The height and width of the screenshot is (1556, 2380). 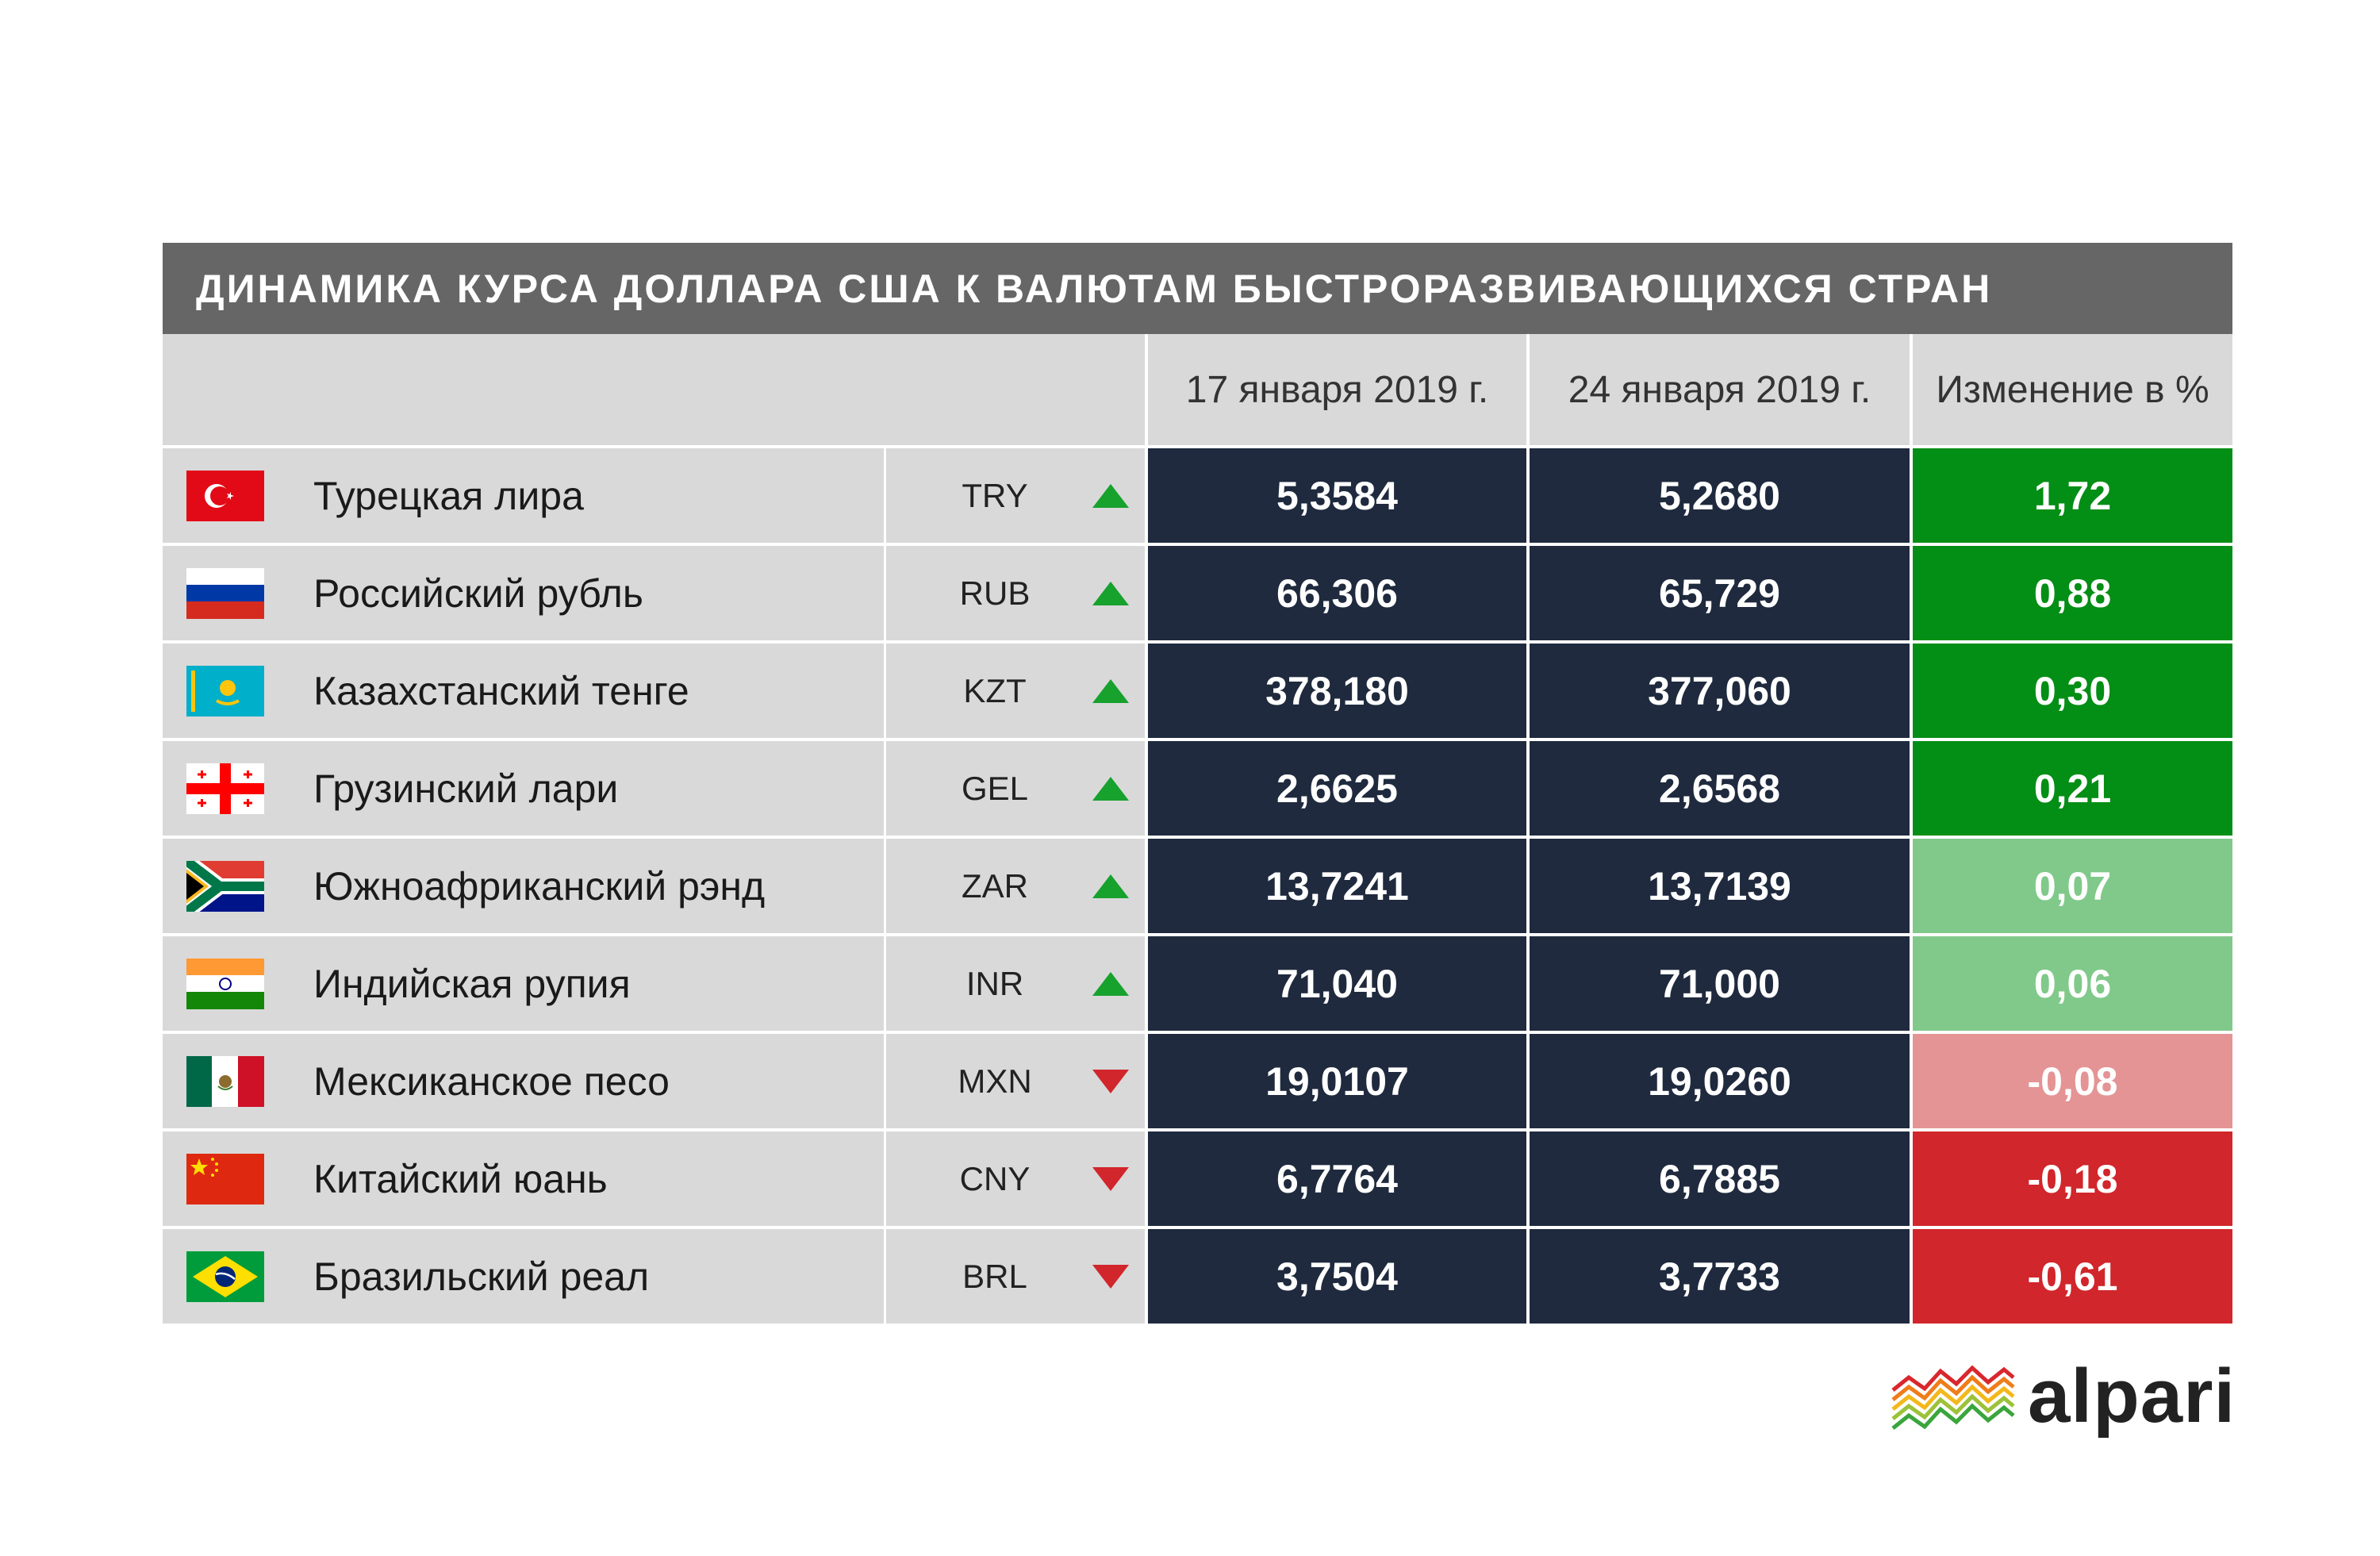 I want to click on table-row: Бразильский реал BRL 3,7504 3,7733 -0,61, so click(x=1197, y=1276).